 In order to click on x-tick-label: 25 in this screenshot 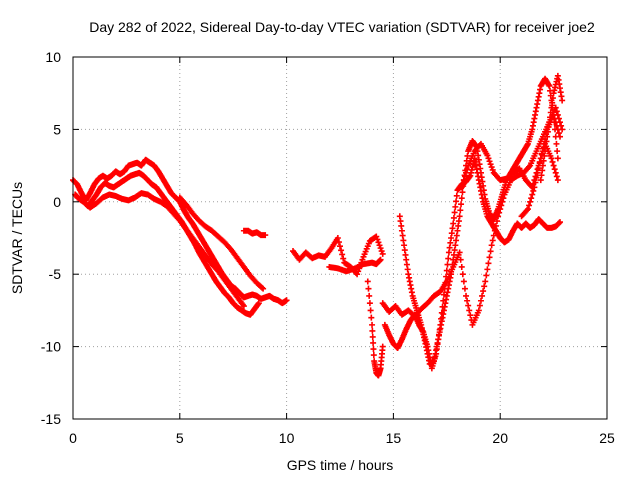, I will do `click(607, 438)`.